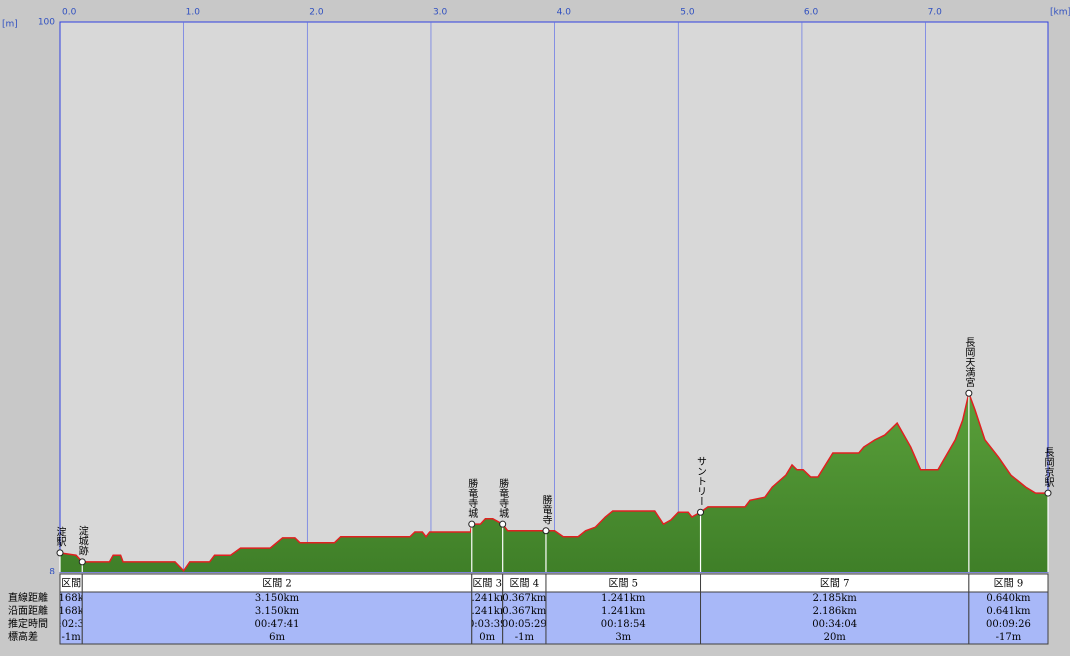 The width and height of the screenshot is (1070, 656). I want to click on segment-label: 区間 4, so click(525, 584).